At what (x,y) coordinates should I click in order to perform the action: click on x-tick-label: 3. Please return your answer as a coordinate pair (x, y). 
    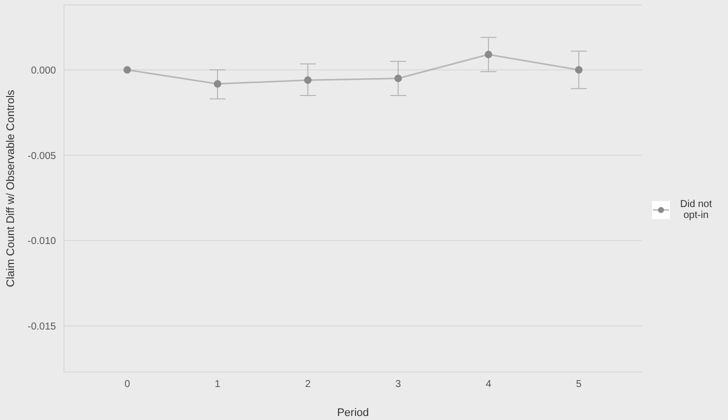
    Looking at the image, I should click on (398, 384).